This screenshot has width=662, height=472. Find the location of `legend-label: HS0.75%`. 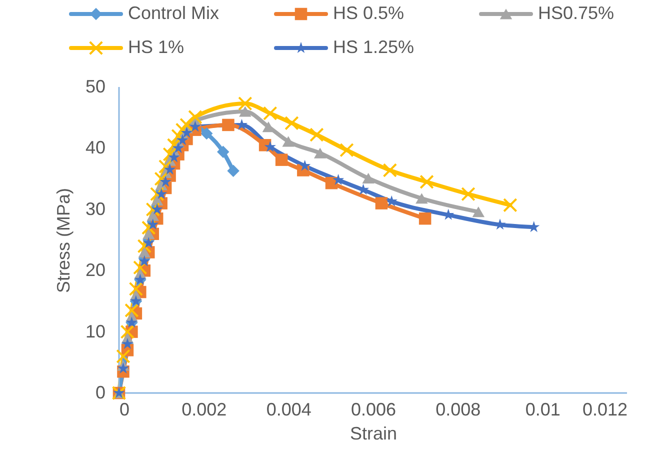

legend-label: HS0.75% is located at coordinates (576, 13).